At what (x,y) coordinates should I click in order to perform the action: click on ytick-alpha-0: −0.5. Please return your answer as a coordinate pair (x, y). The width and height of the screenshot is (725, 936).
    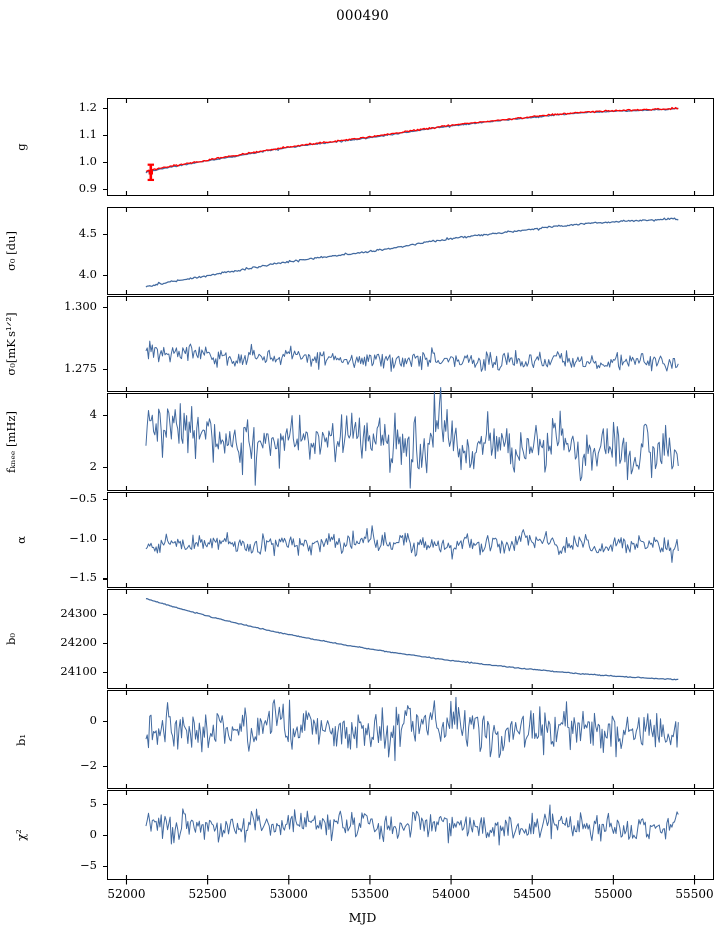
    Looking at the image, I should click on (83, 498).